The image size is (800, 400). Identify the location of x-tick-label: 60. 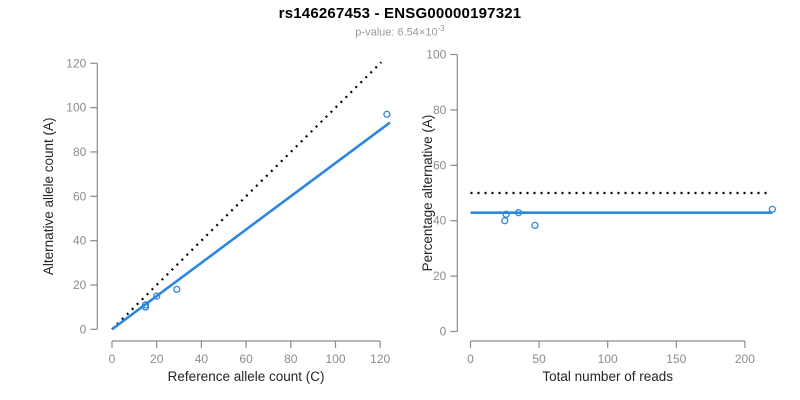
(246, 359).